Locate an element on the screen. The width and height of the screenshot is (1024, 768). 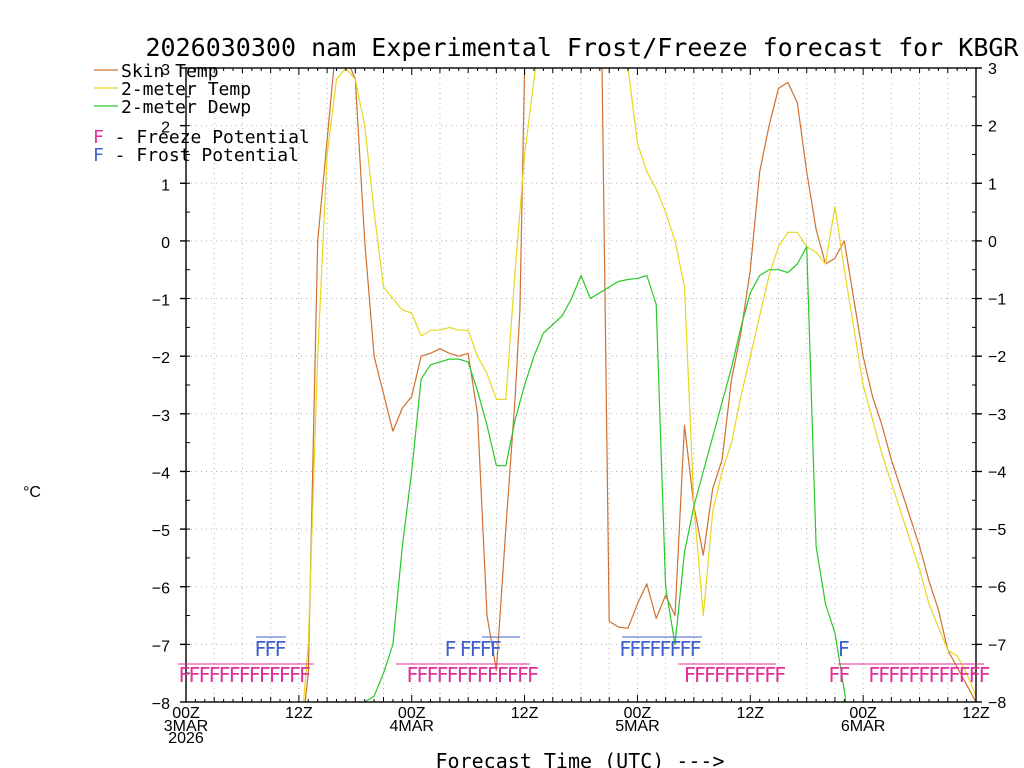
frost-mark: FFFF is located at coordinates (480, 649).